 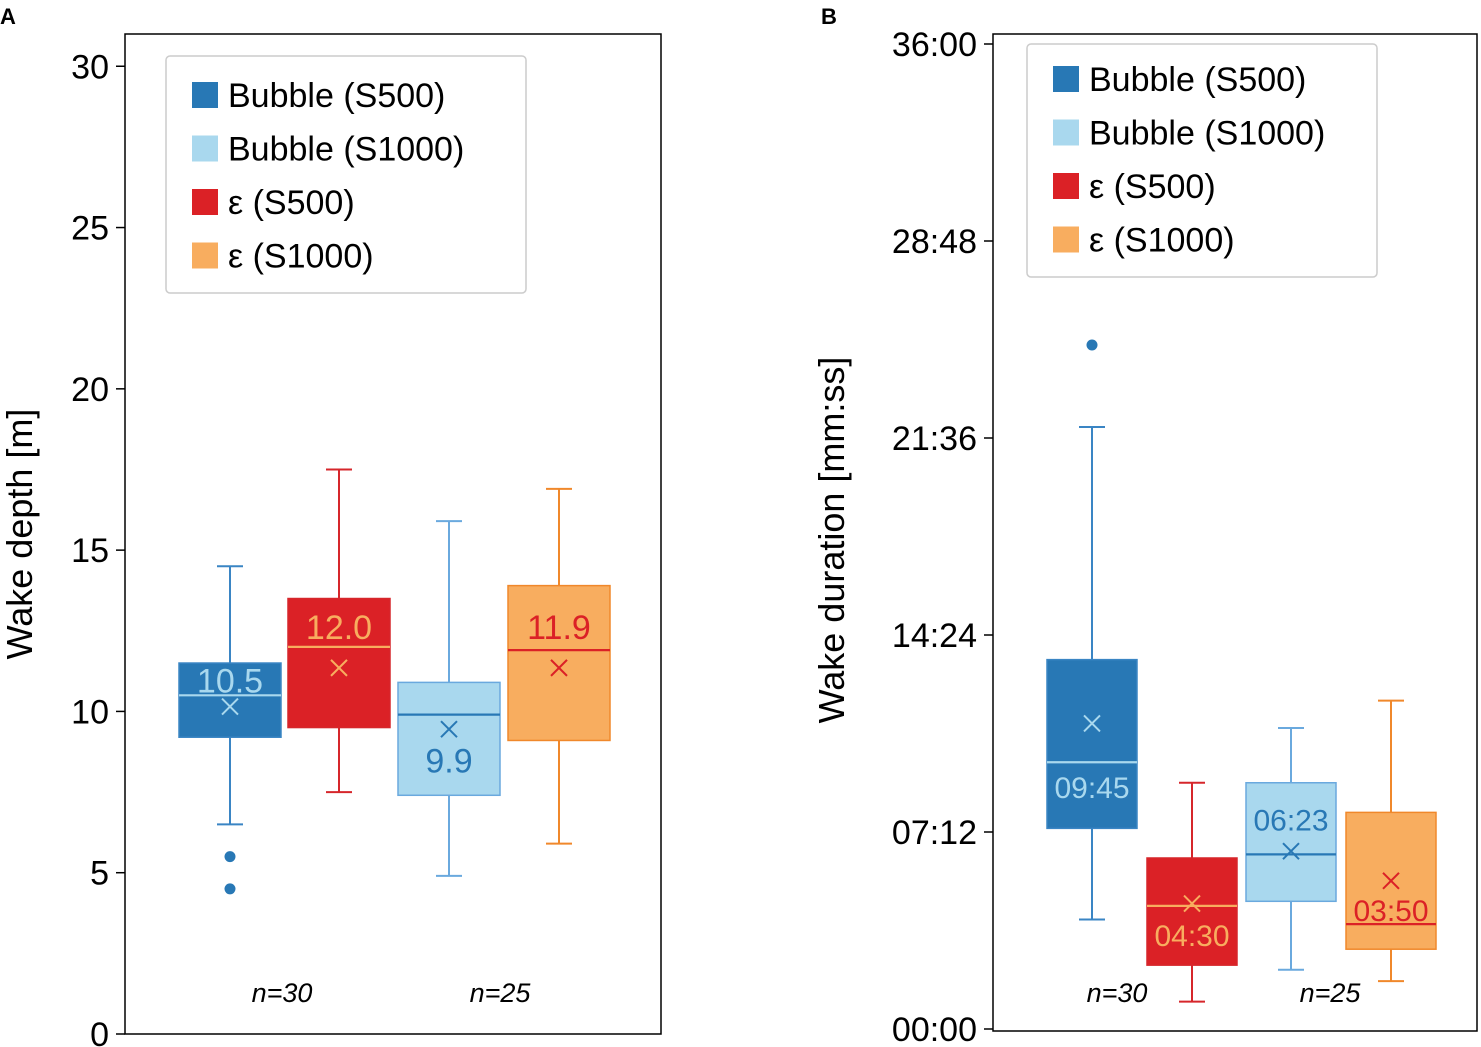 I want to click on panel-a-median-label: 12.0, so click(x=339, y=628).